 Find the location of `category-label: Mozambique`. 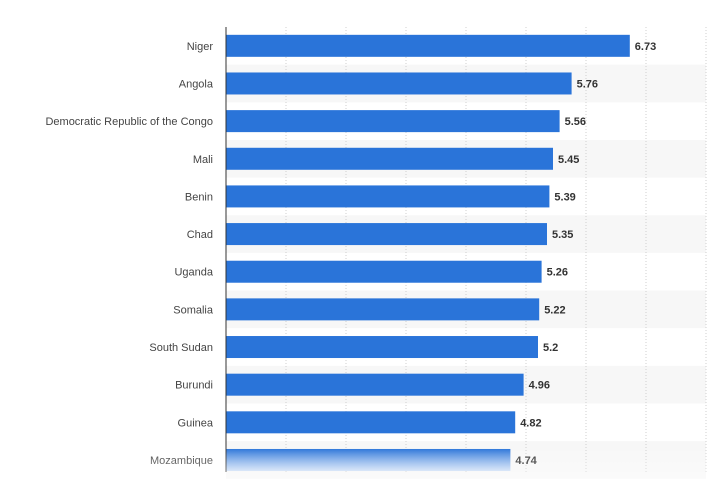

category-label: Mozambique is located at coordinates (181, 461).